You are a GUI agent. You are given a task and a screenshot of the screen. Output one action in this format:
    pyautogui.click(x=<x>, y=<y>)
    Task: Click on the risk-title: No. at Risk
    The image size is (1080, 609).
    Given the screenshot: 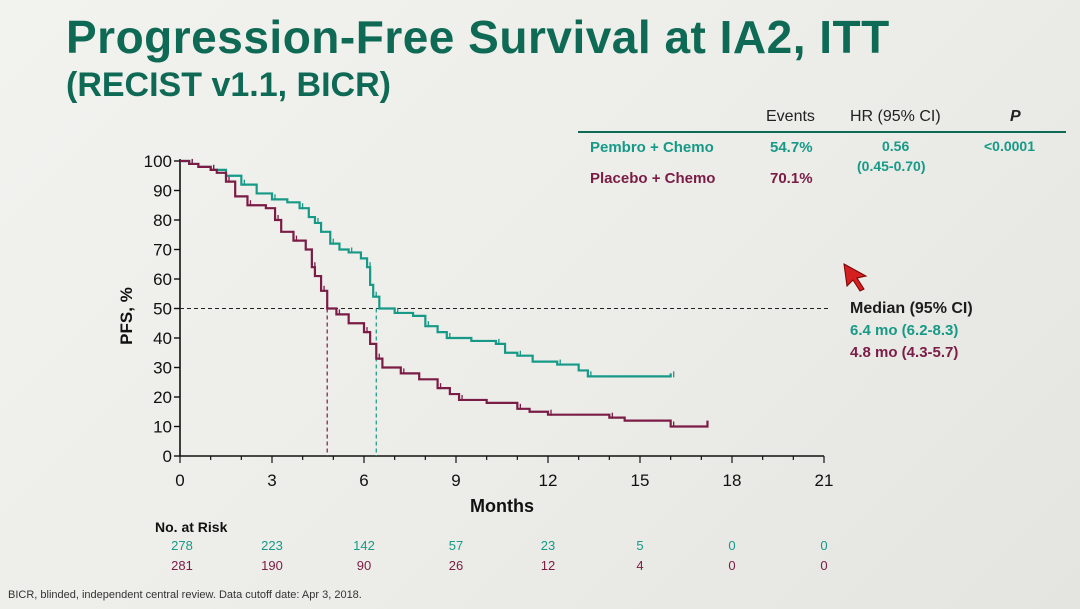 What is the action you would take?
    pyautogui.click(x=191, y=527)
    